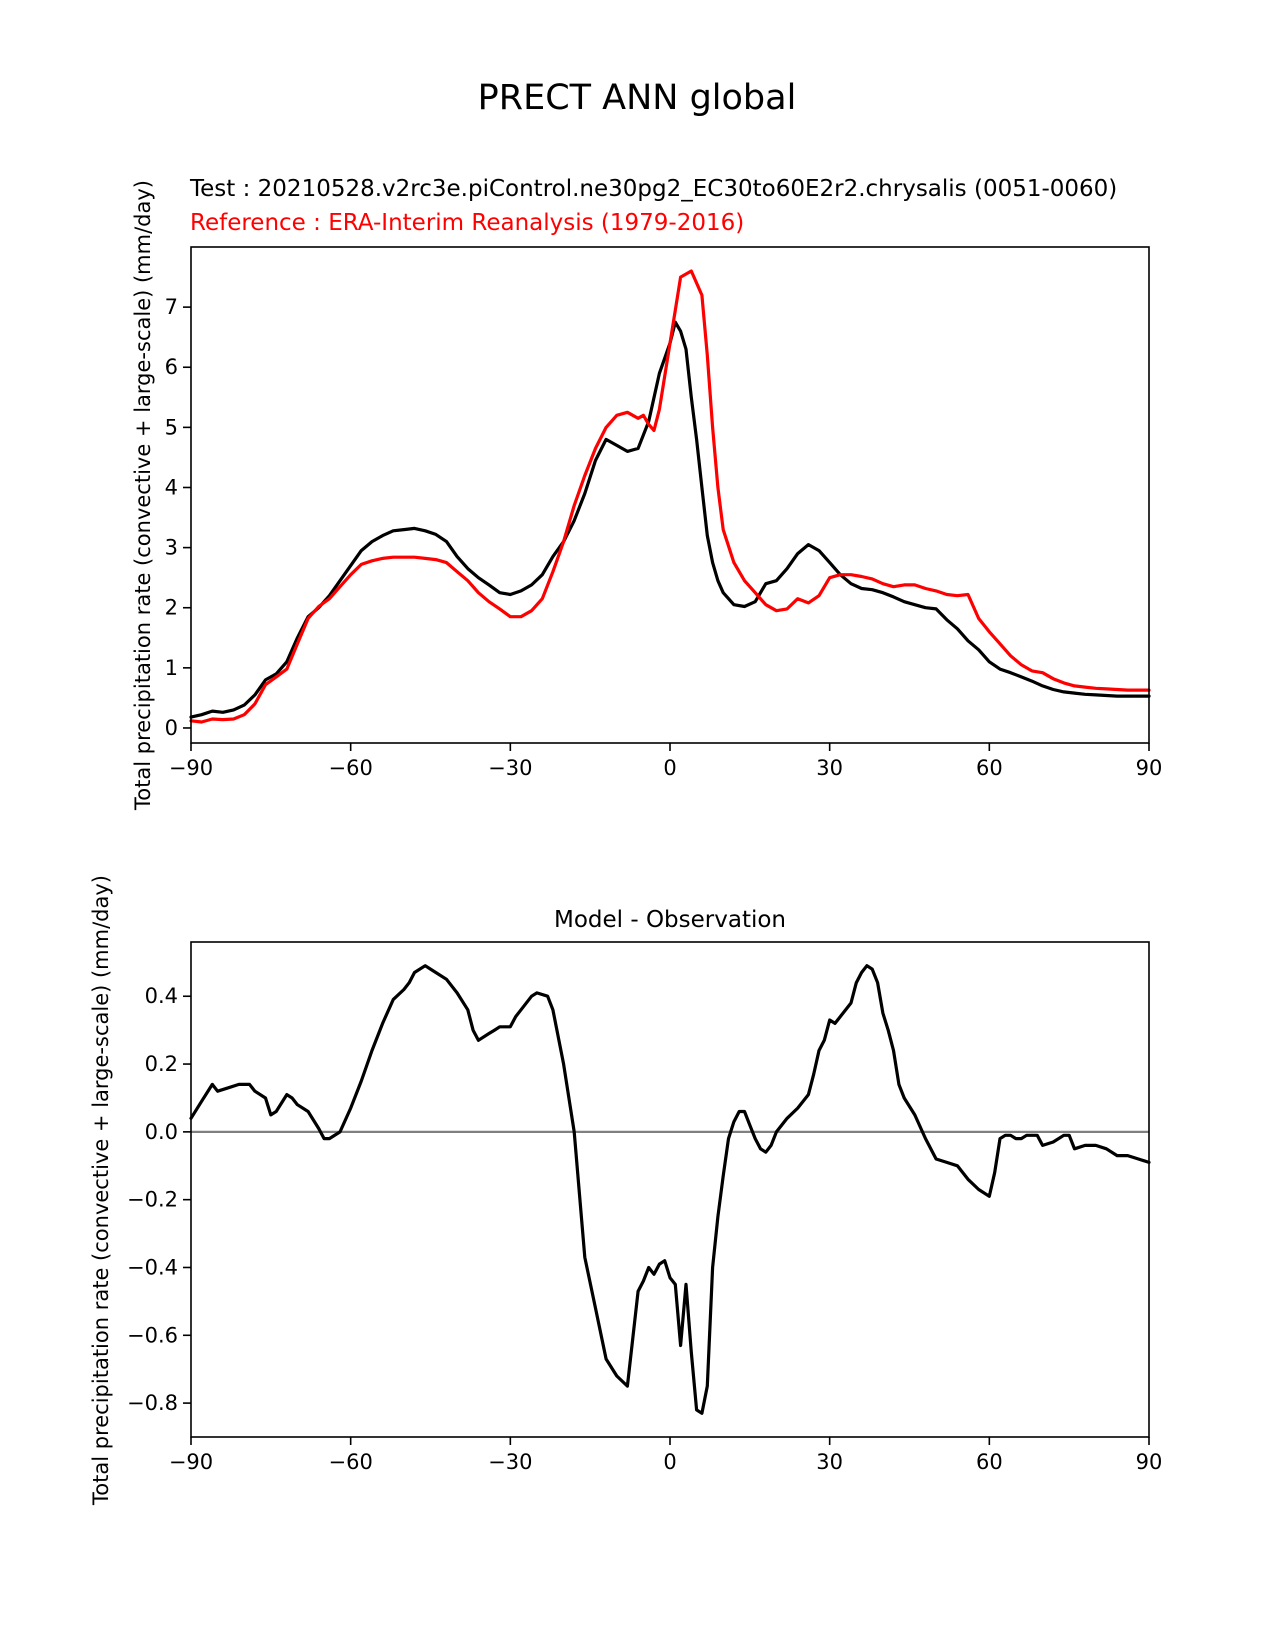  What do you see at coordinates (510, 1462) in the screenshot?
I see `panel-bottom-x-tick-label: −30` at bounding box center [510, 1462].